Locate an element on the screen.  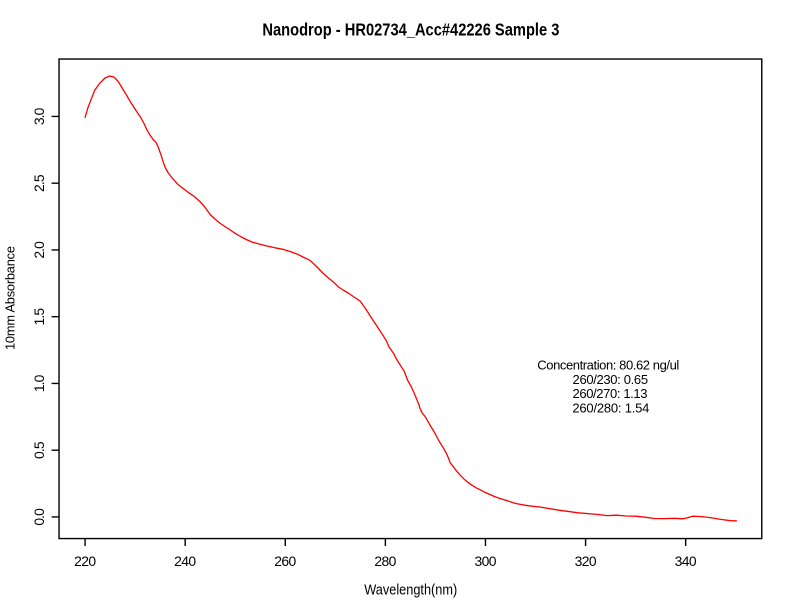
svg-text: 260/280: 1.54 is located at coordinates (610, 408).